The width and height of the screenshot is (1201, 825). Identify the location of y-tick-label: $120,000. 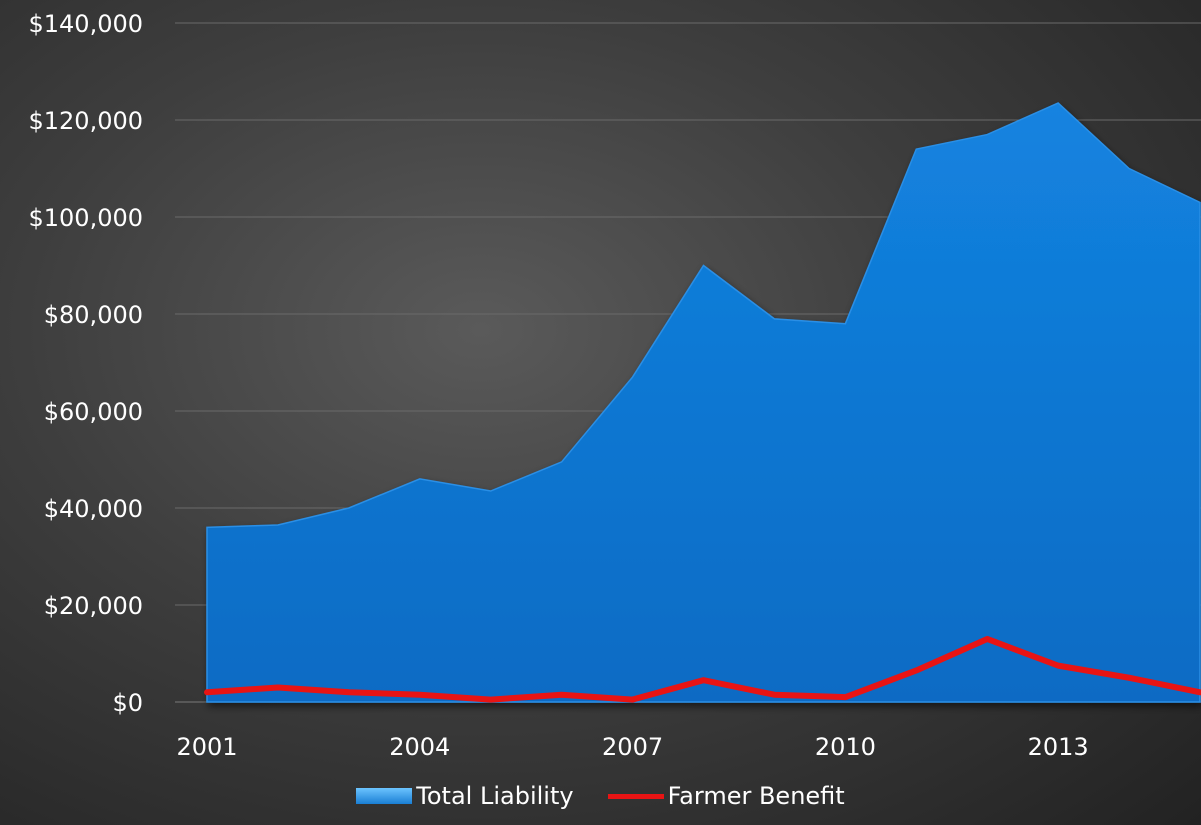
(85, 121).